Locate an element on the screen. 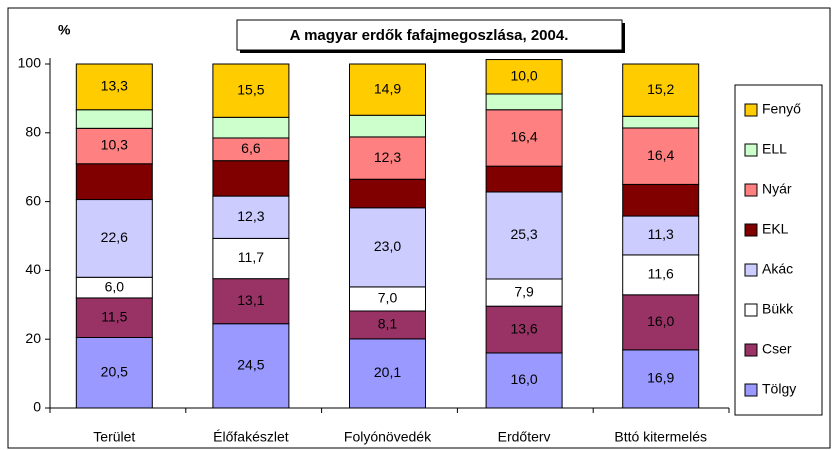 The width and height of the screenshot is (832, 450). y-tick-label: 40 is located at coordinates (33, 269).